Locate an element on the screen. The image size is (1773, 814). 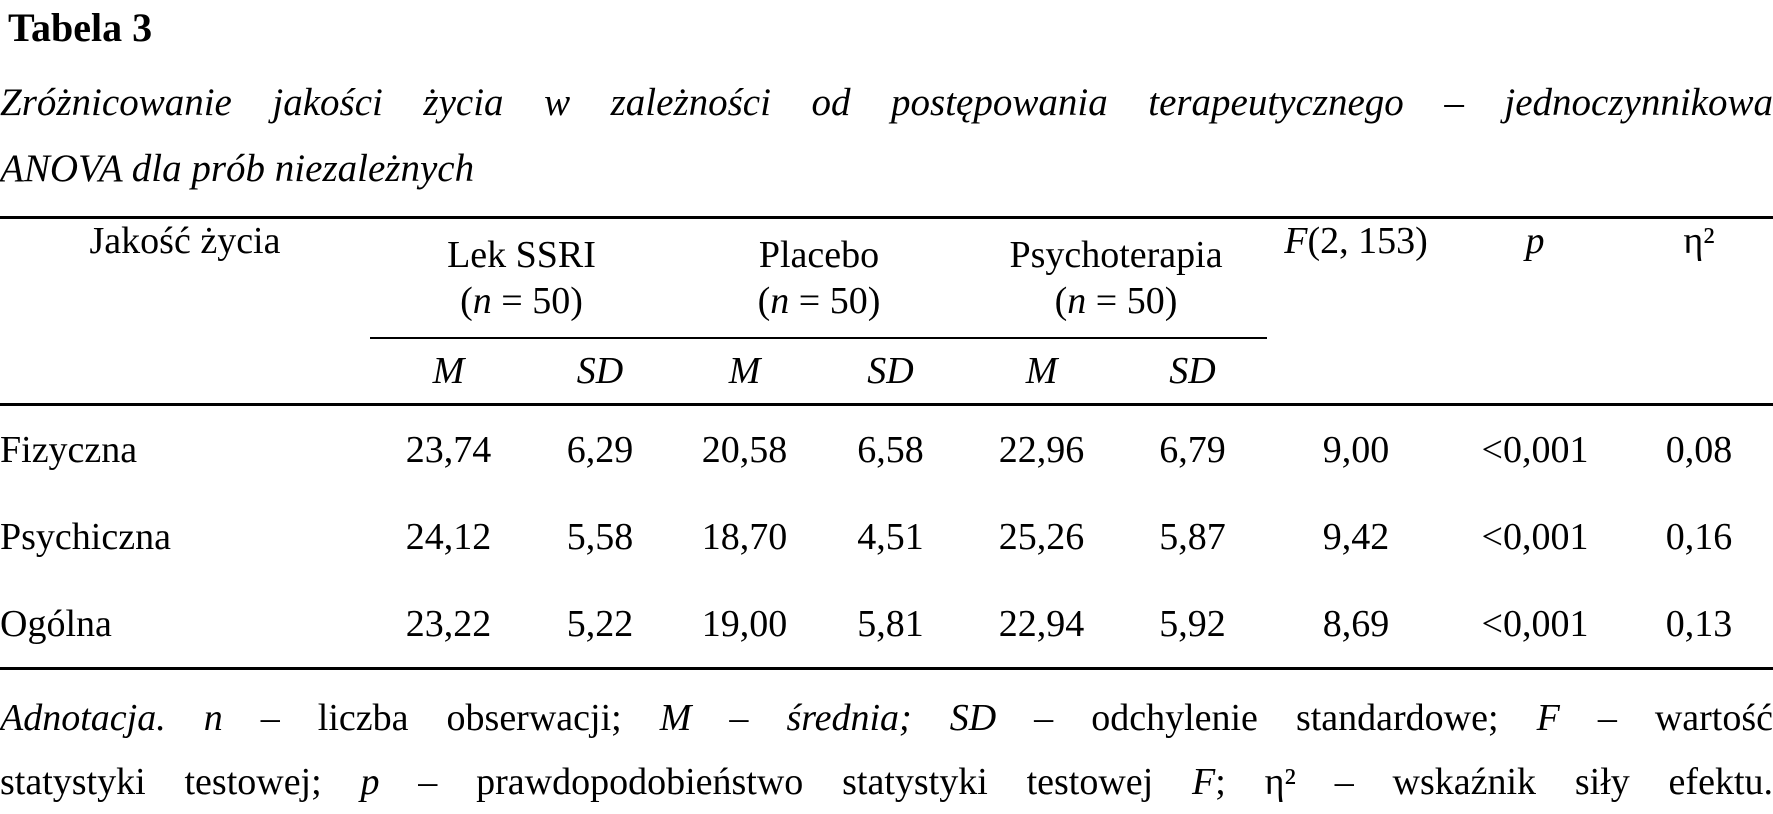
subheader-sd-psychotherapy: SD is located at coordinates (1193, 372).